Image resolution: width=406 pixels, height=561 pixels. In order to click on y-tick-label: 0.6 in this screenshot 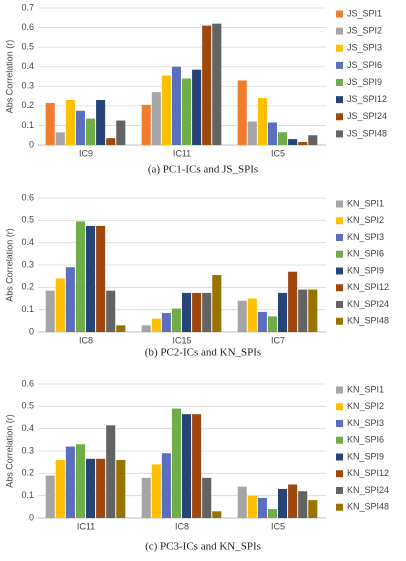, I will do `click(27, 383)`.